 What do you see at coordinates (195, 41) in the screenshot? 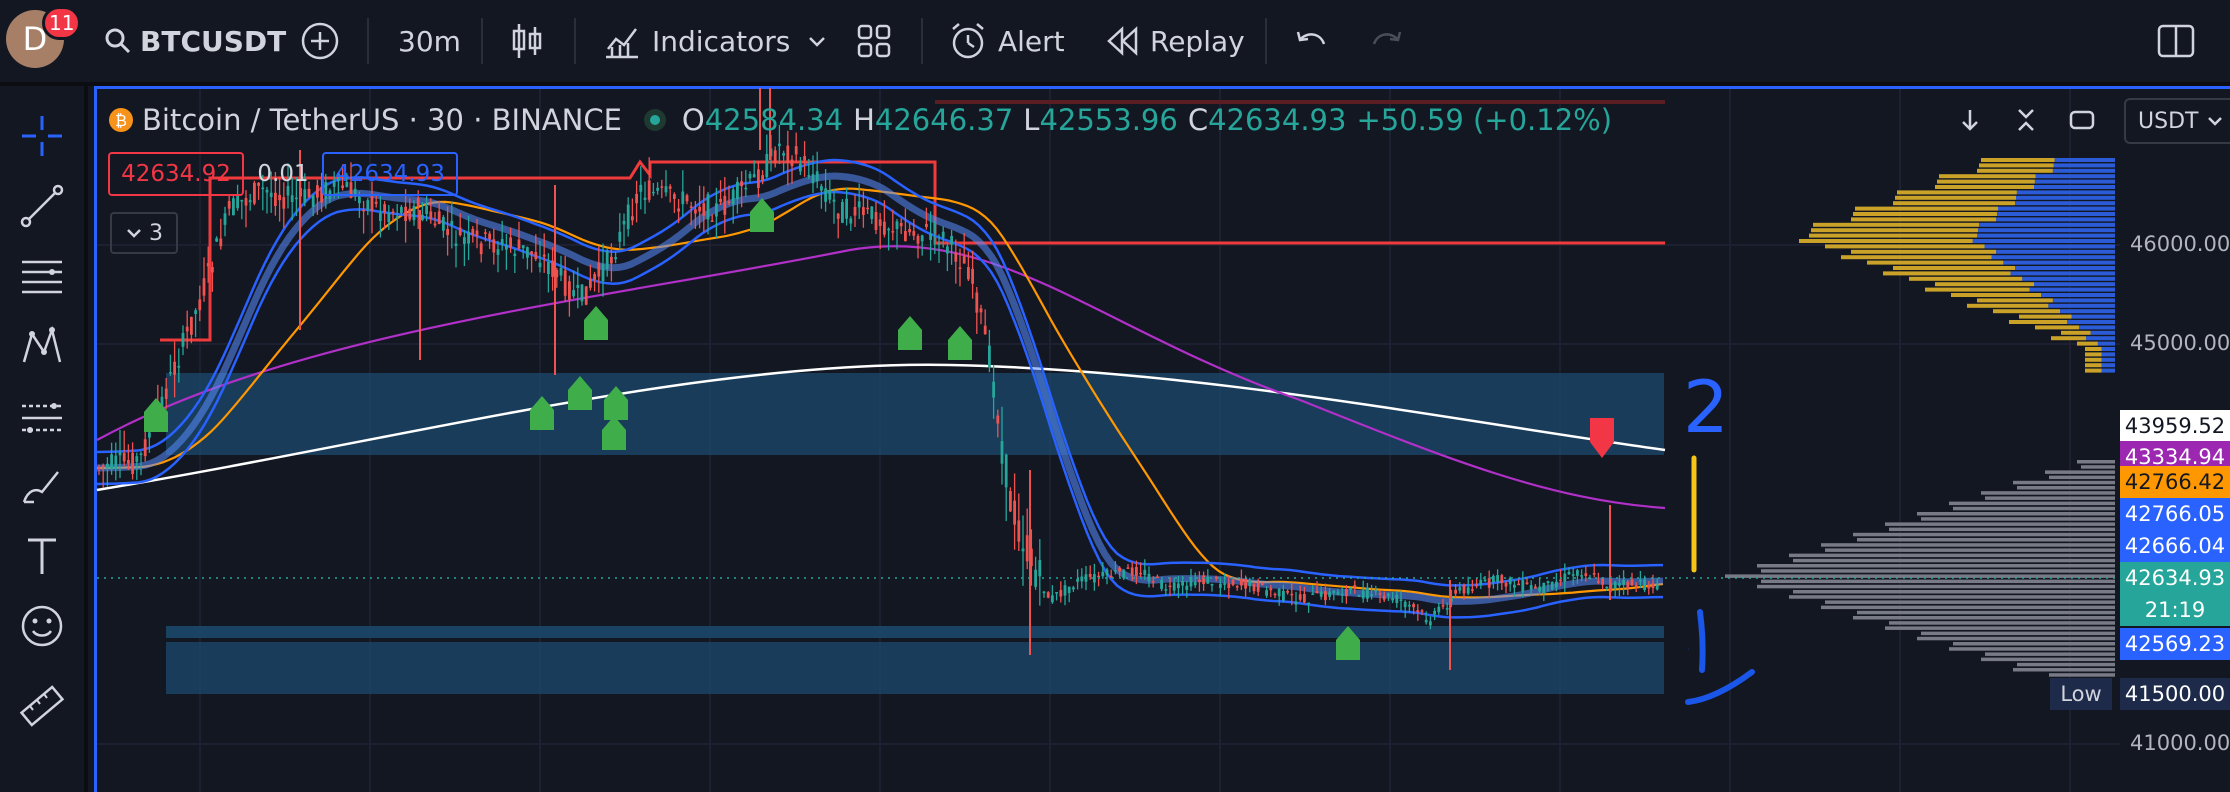
I see `symbol-search-button: BTCUSDT` at bounding box center [195, 41].